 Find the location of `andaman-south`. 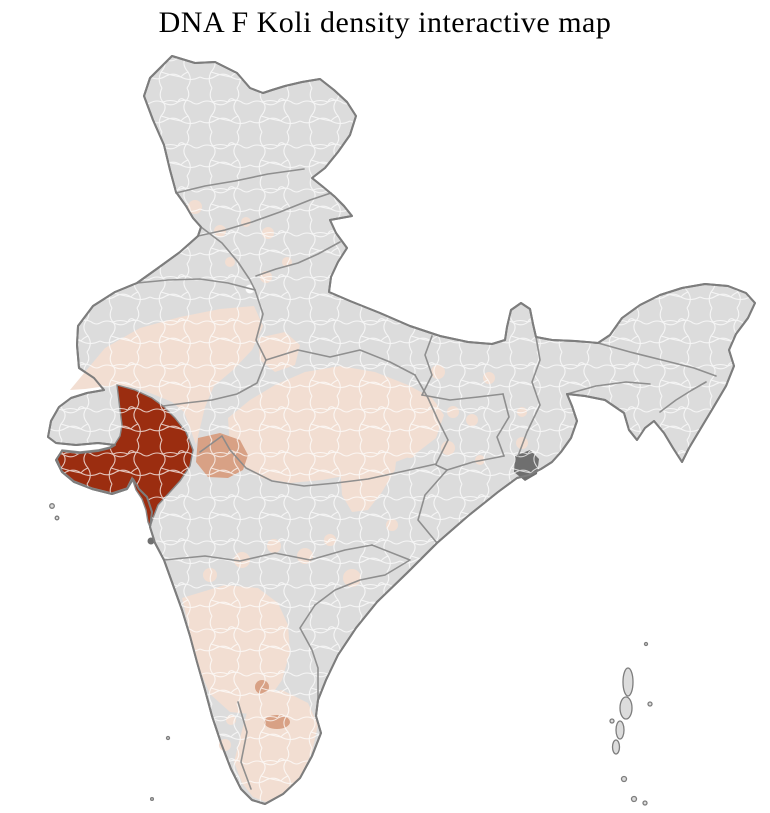

andaman-south is located at coordinates (620, 730).